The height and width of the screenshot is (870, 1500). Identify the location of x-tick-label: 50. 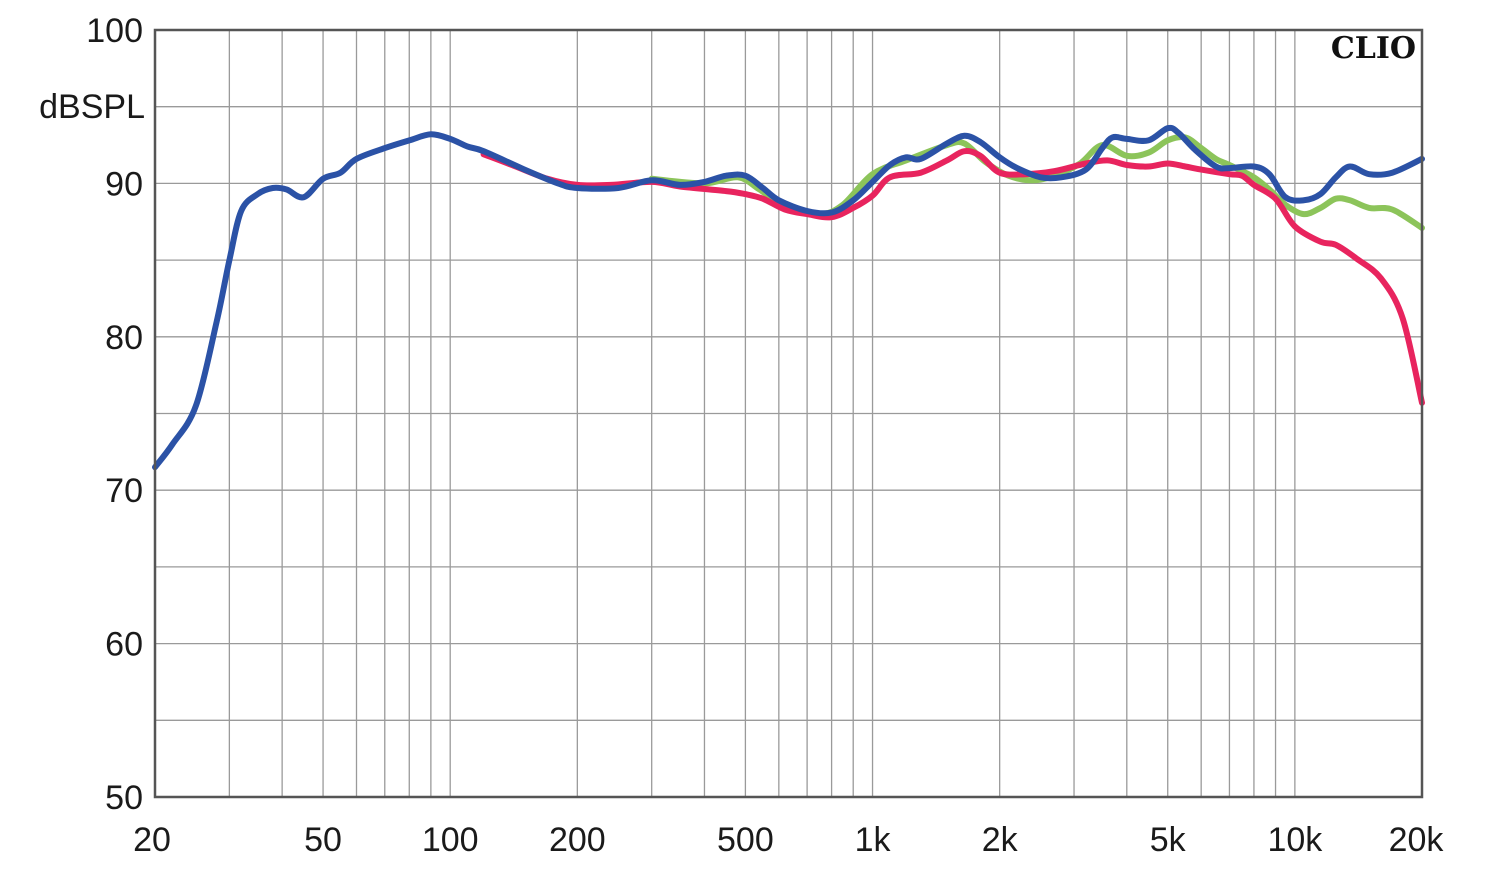
(323, 840).